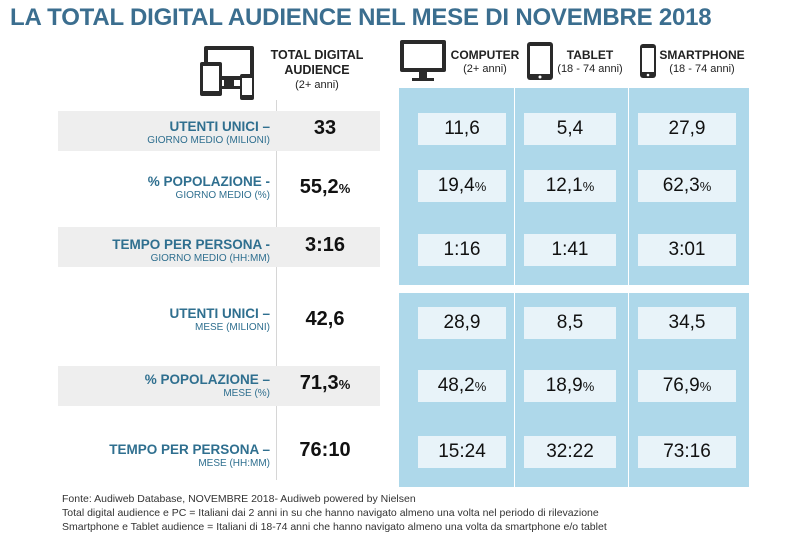 The height and width of the screenshot is (543, 800). I want to click on computer-cell: 28,9, so click(462, 323).